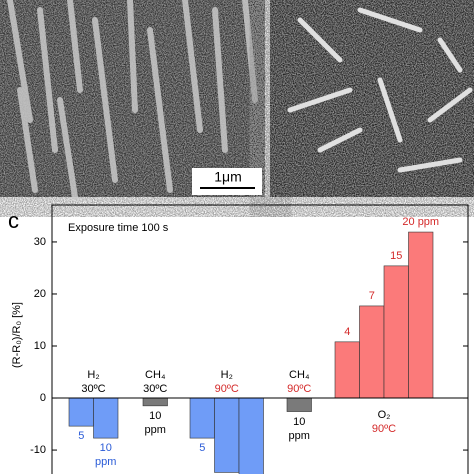 This screenshot has width=474, height=474. What do you see at coordinates (40, 346) in the screenshot?
I see `y-tick-label: 10` at bounding box center [40, 346].